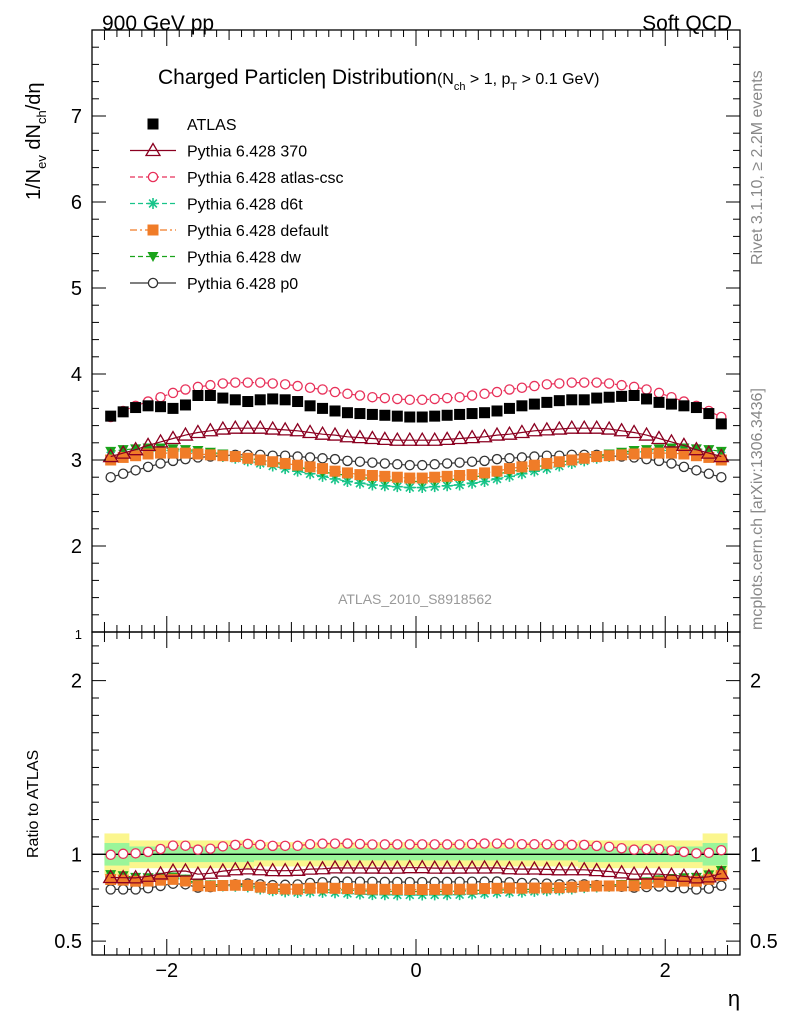  I want to click on y-tick-label: 7, so click(76, 117).